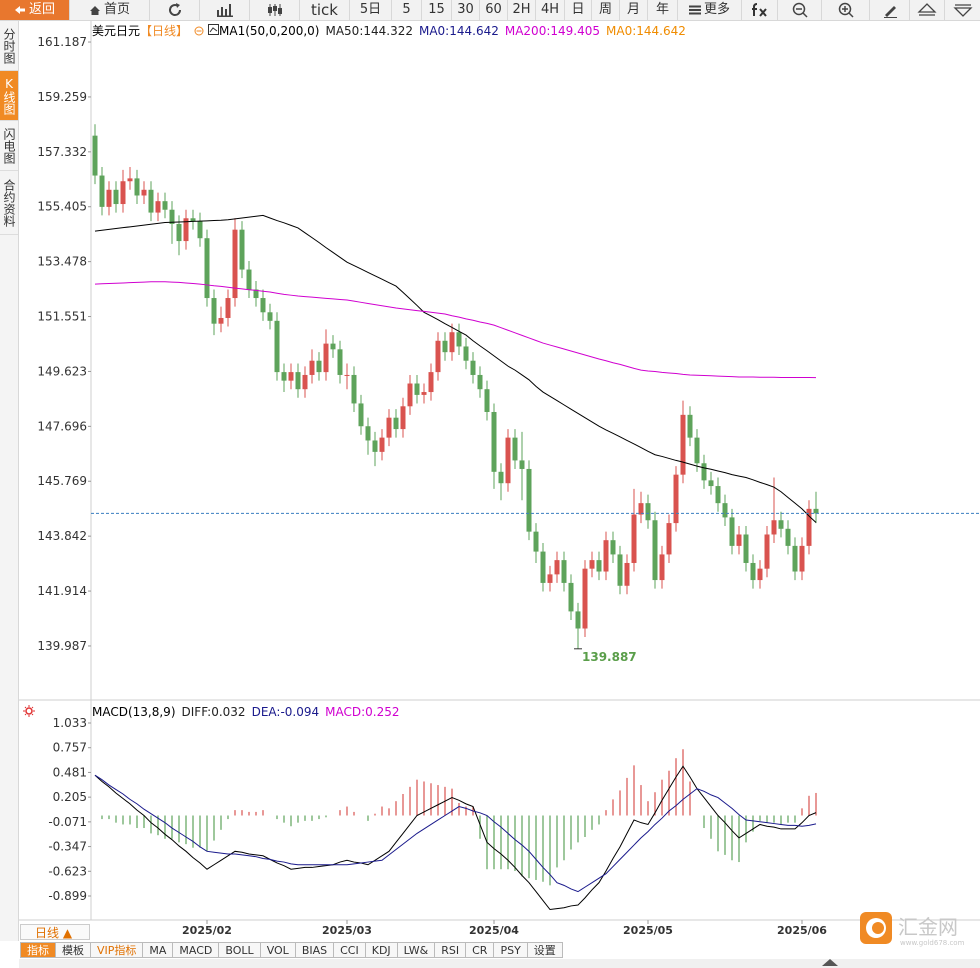  I want to click on sidebar-tab-active: K线图, so click(9, 96).